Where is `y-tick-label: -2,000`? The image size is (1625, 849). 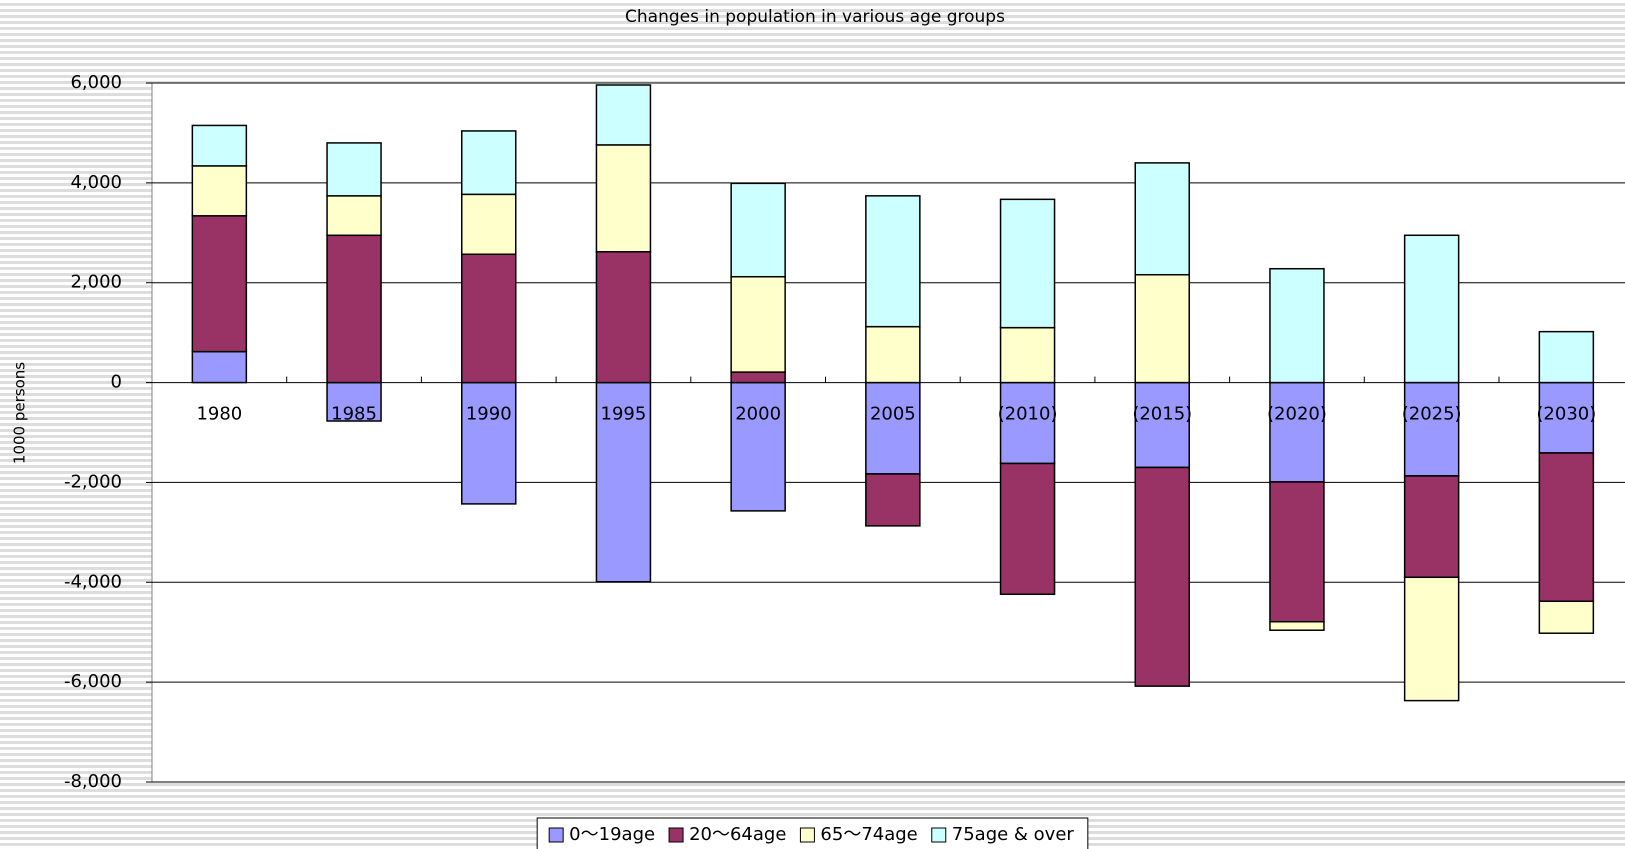
y-tick-label: -2,000 is located at coordinates (93, 481).